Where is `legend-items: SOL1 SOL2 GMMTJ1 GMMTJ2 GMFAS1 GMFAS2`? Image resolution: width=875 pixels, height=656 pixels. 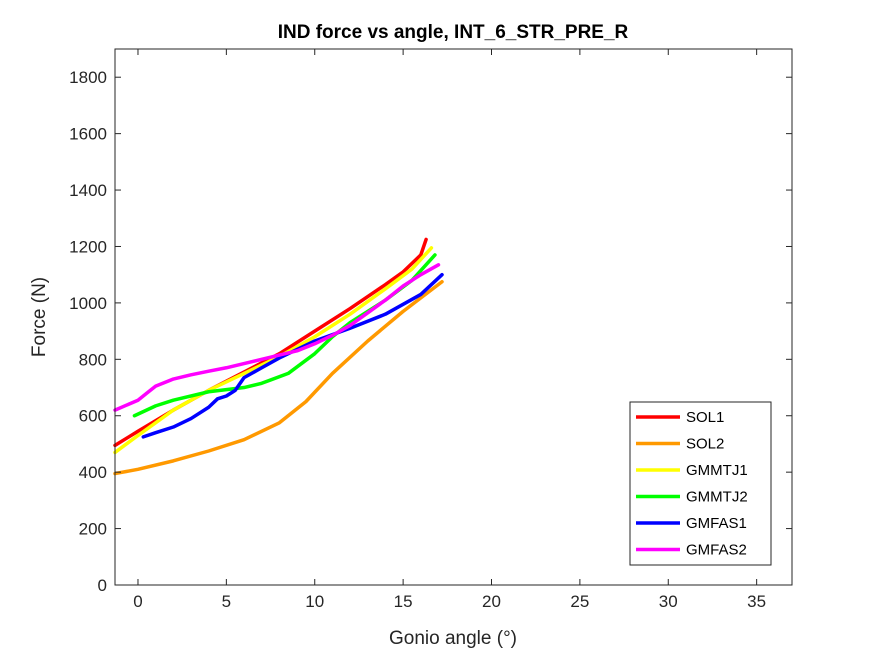 legend-items: SOL1 SOL2 GMMTJ1 GMMTJ2 GMFAS1 GMFAS2 is located at coordinates (692, 484).